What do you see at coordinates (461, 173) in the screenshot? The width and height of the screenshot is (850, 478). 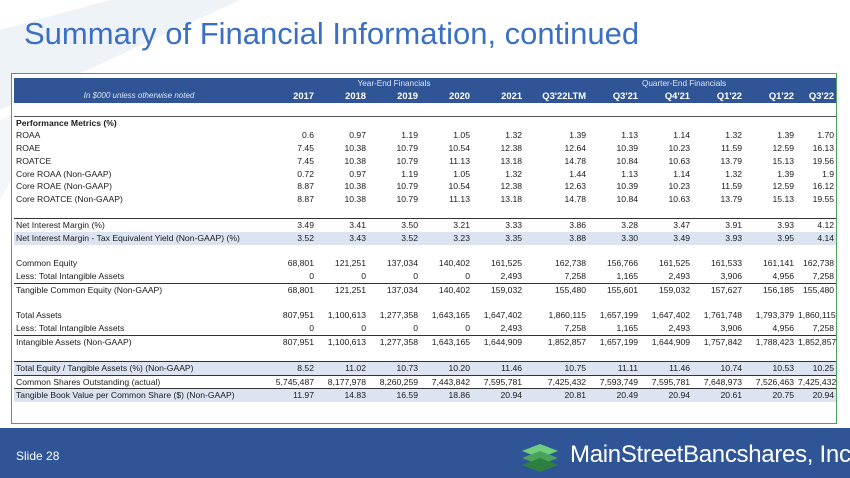 I see `cell-value: 1.05` at bounding box center [461, 173].